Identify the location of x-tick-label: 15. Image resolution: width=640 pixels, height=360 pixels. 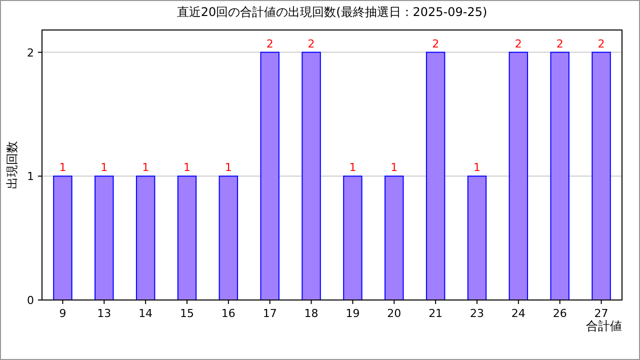
(187, 313).